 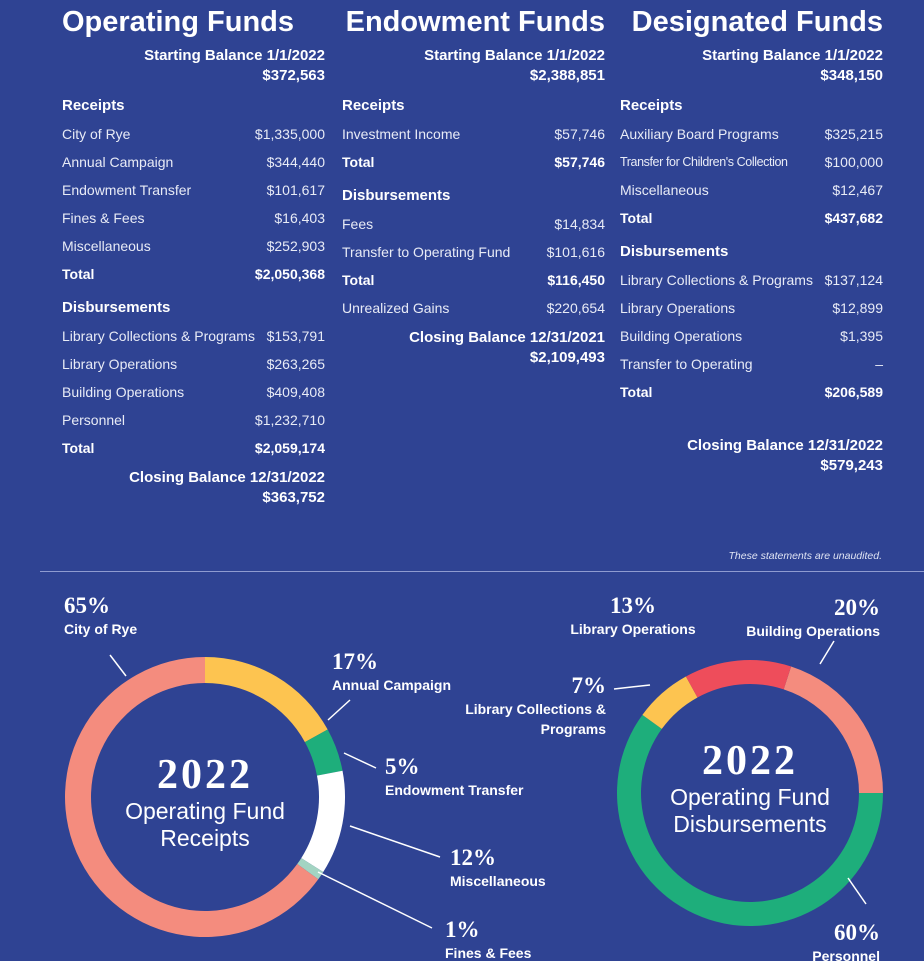 I want to click on statement-row: Auxiliary Board Programs $325,215, so click(x=751, y=134).